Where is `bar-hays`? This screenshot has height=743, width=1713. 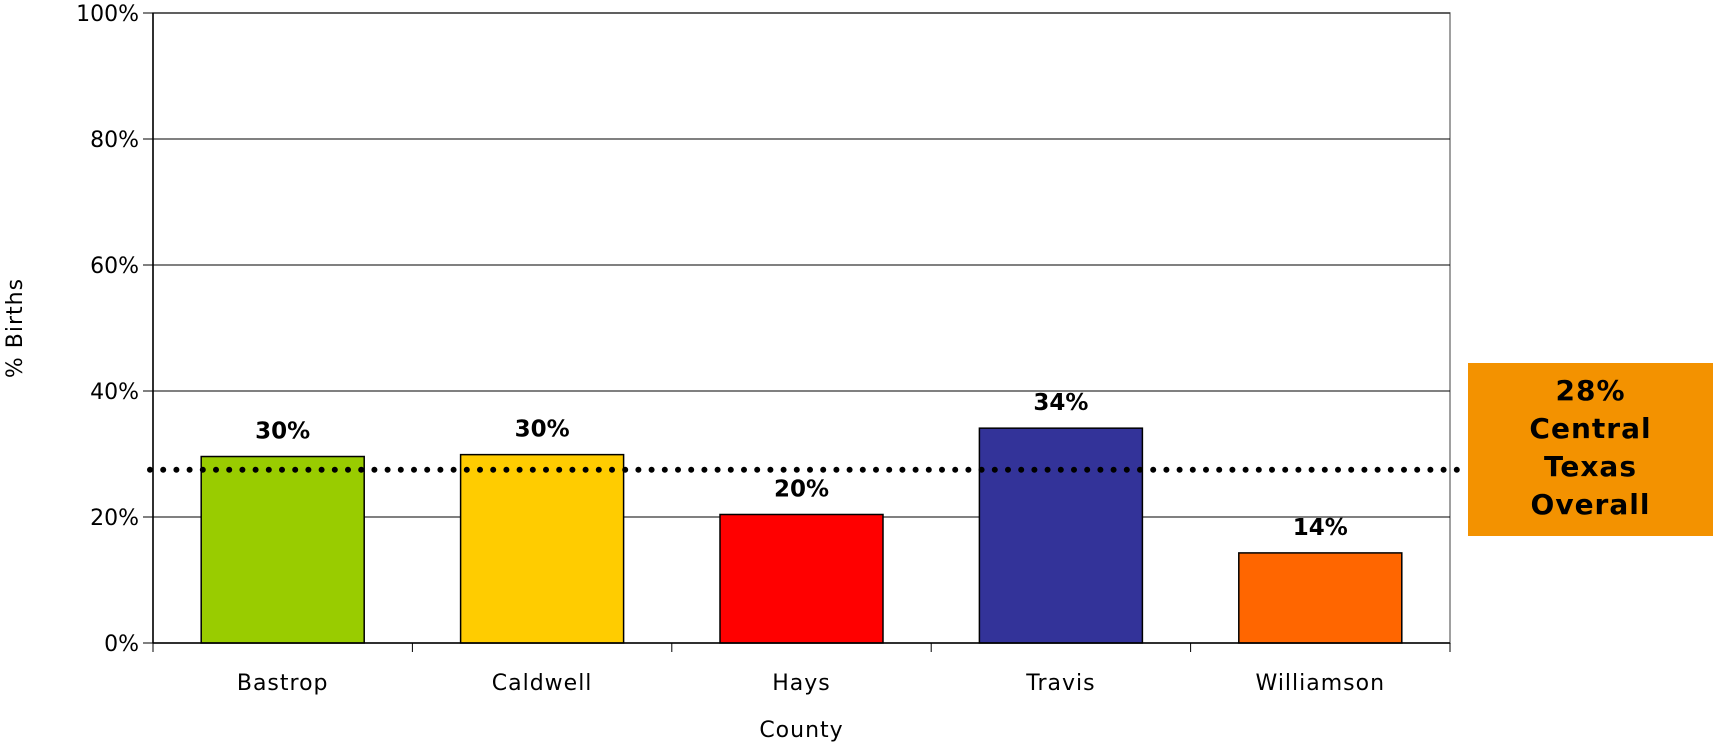
bar-hays is located at coordinates (801, 578).